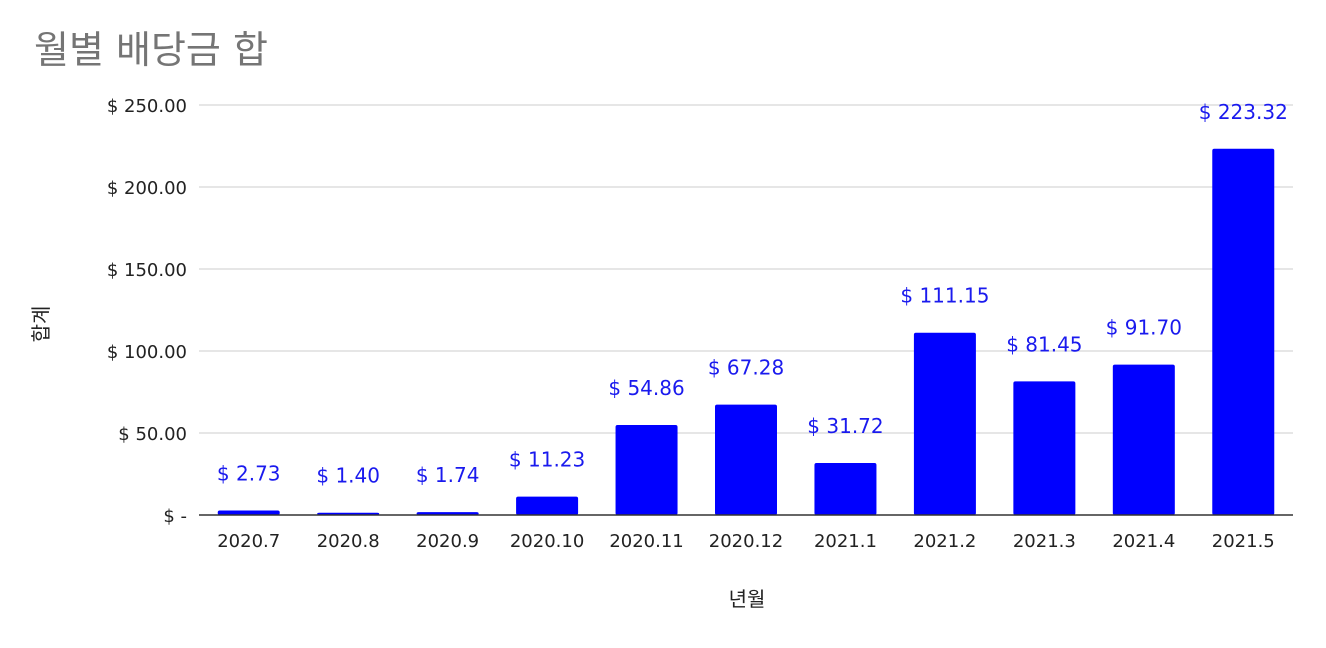 This screenshot has height=648, width=1326. What do you see at coordinates (249, 474) in the screenshot?
I see `data-label: $ 2.73` at bounding box center [249, 474].